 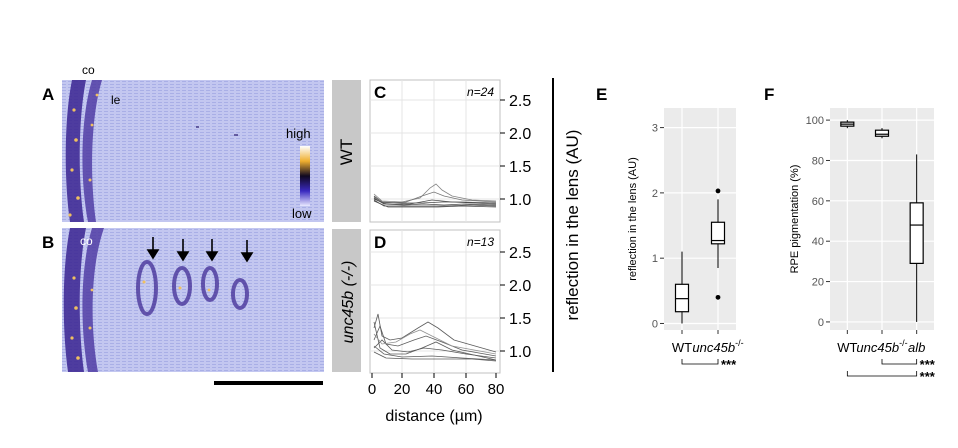 What do you see at coordinates (520, 101) in the screenshot?
I see `ytick-c-25: 2.5` at bounding box center [520, 101].